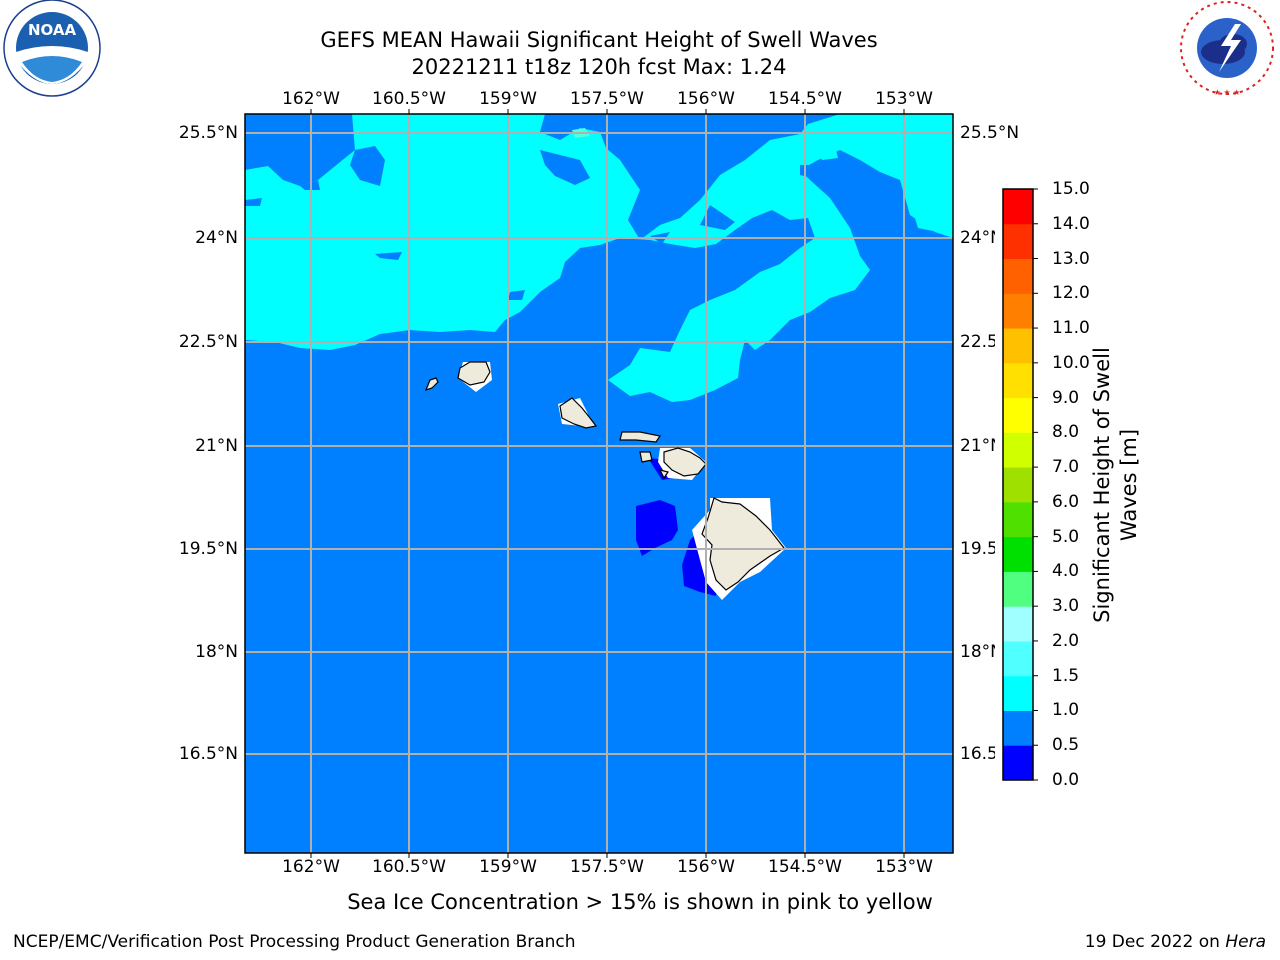  I want to click on island-niihau, so click(431, 384).